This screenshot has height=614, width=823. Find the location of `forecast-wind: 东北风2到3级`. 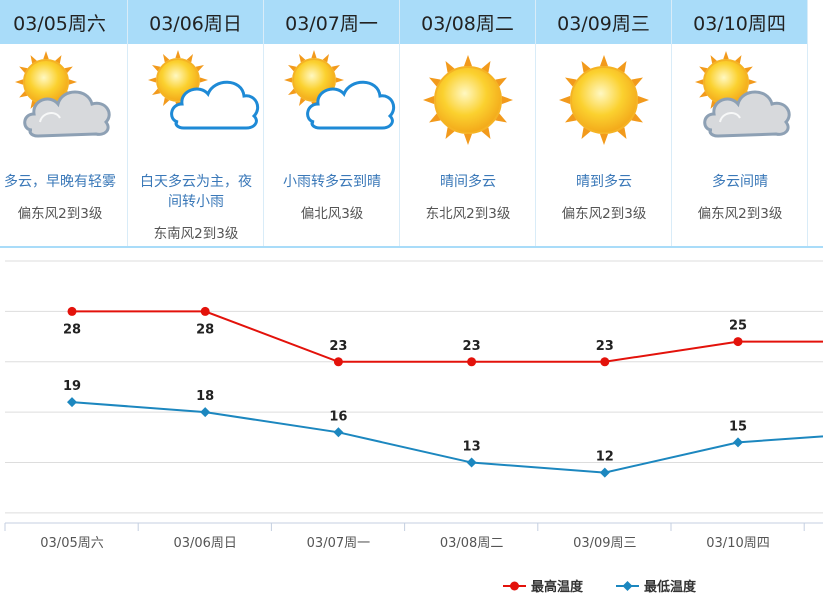

forecast-wind: 东北风2到3级 is located at coordinates (468, 214).